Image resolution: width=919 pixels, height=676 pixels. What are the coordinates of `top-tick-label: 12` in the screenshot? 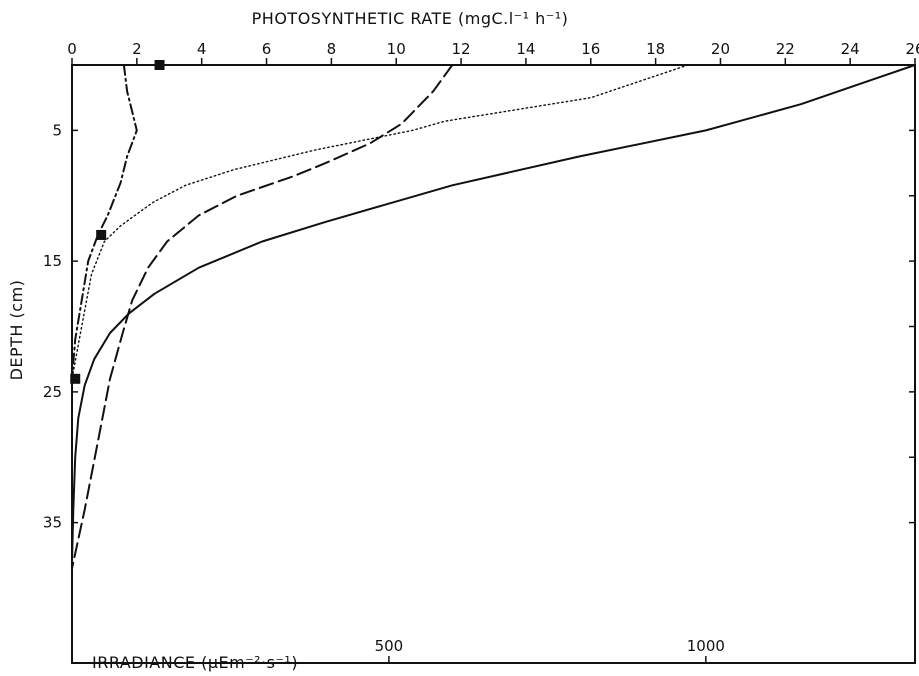 It's located at (461, 49).